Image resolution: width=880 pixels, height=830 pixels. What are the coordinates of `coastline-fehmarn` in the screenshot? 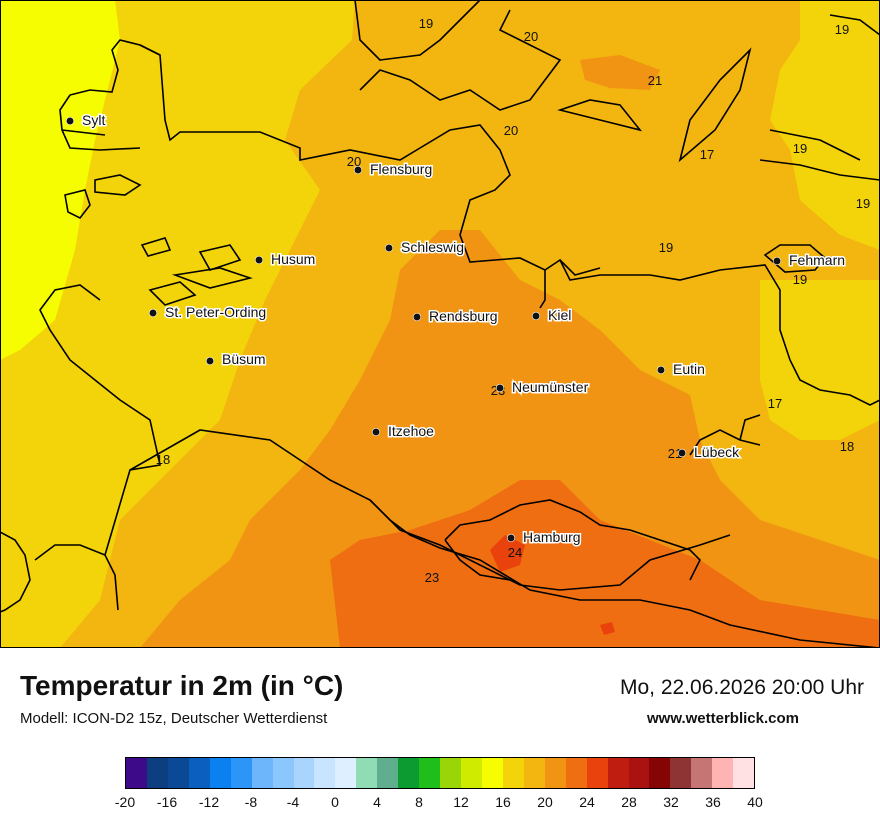 It's located at (795, 258).